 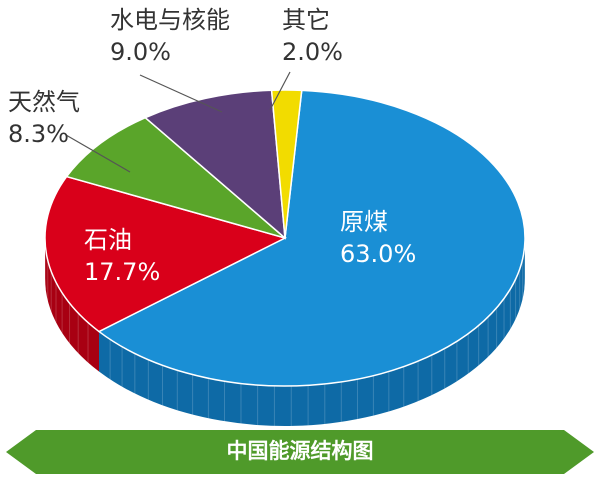 I want to click on title-banner-shape, so click(x=300, y=452).